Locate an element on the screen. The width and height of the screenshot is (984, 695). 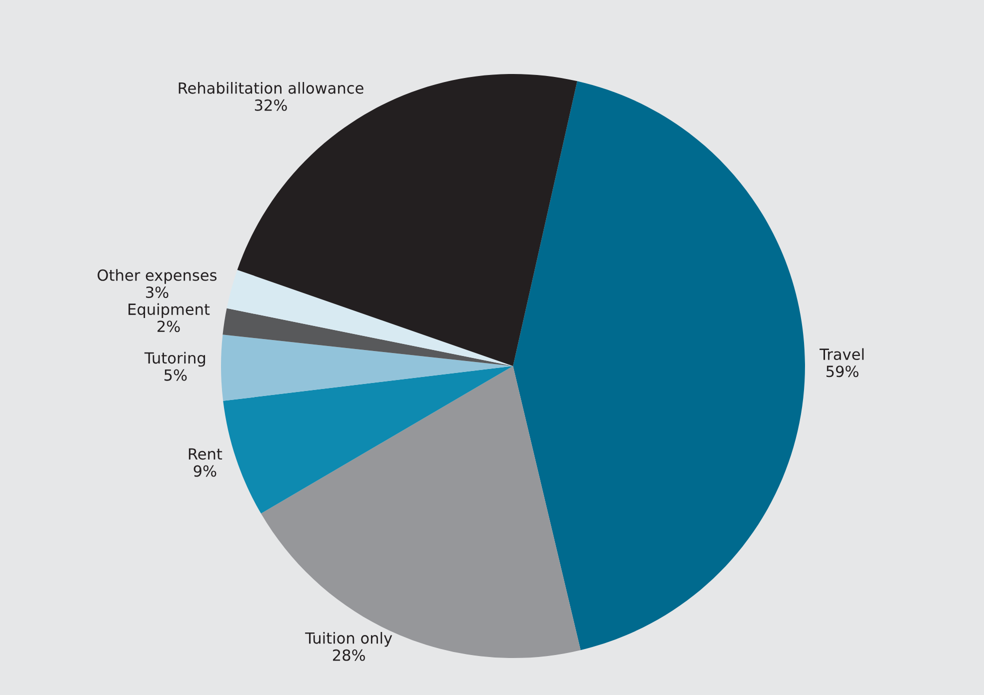
data-label: 28% is located at coordinates (348, 655).